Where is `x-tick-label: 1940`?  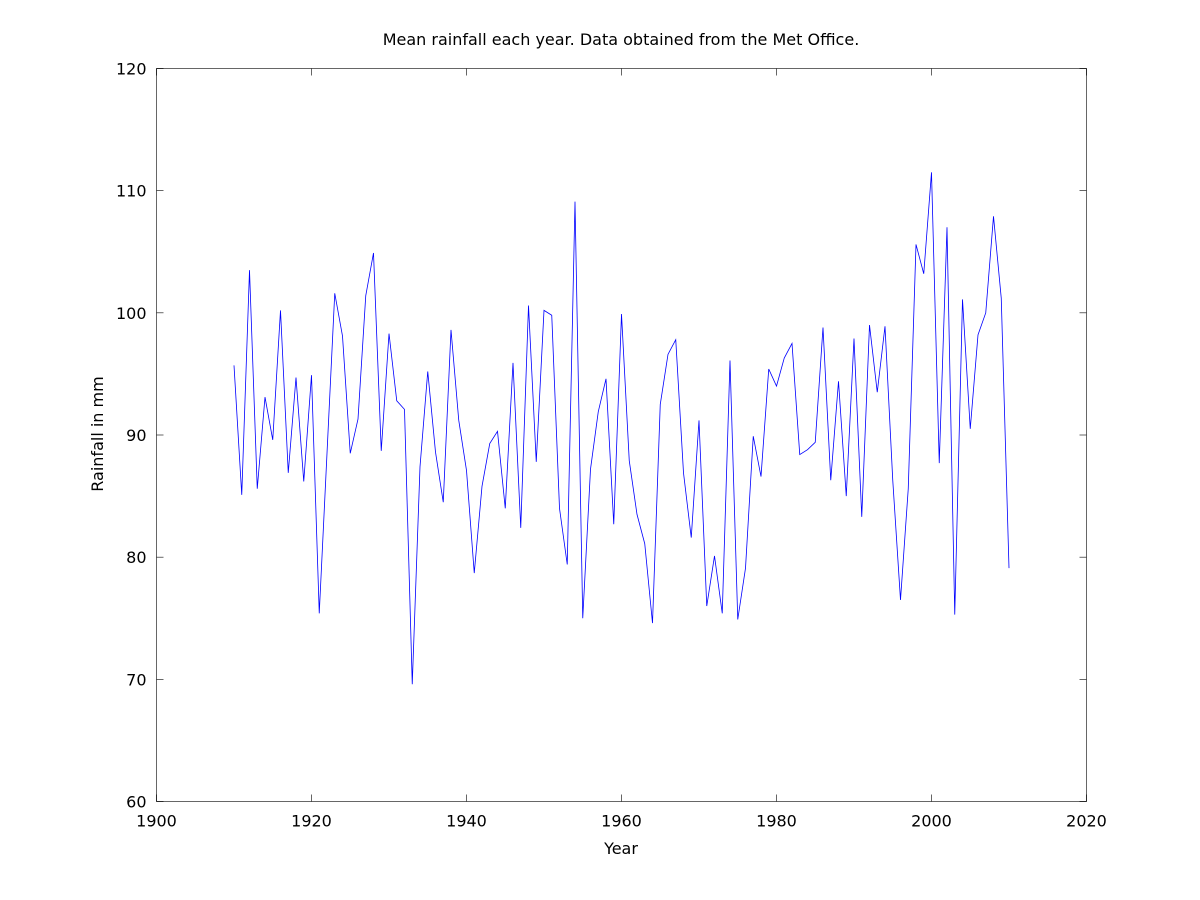 x-tick-label: 1940 is located at coordinates (466, 821).